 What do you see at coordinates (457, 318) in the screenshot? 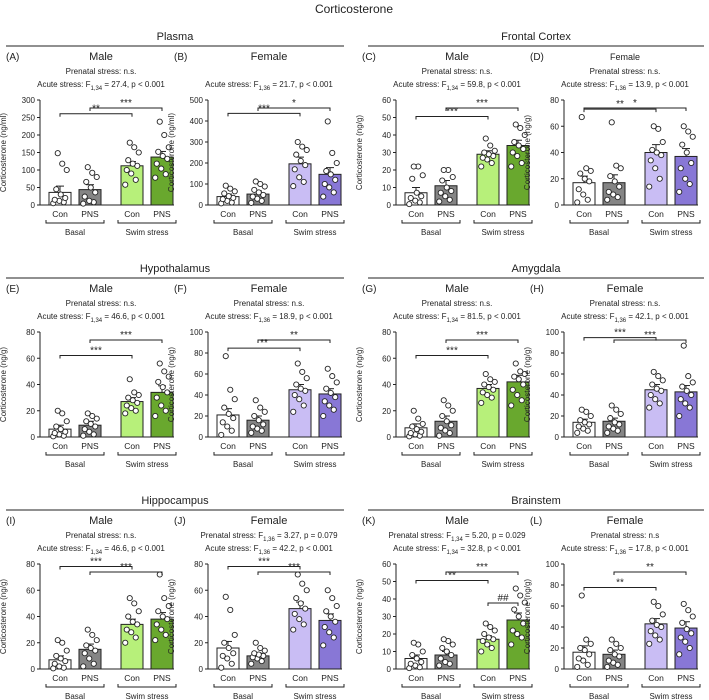
I see `stats-line: Acute stress: F1,34 = 81.5, p < 0.001` at bounding box center [457, 318].